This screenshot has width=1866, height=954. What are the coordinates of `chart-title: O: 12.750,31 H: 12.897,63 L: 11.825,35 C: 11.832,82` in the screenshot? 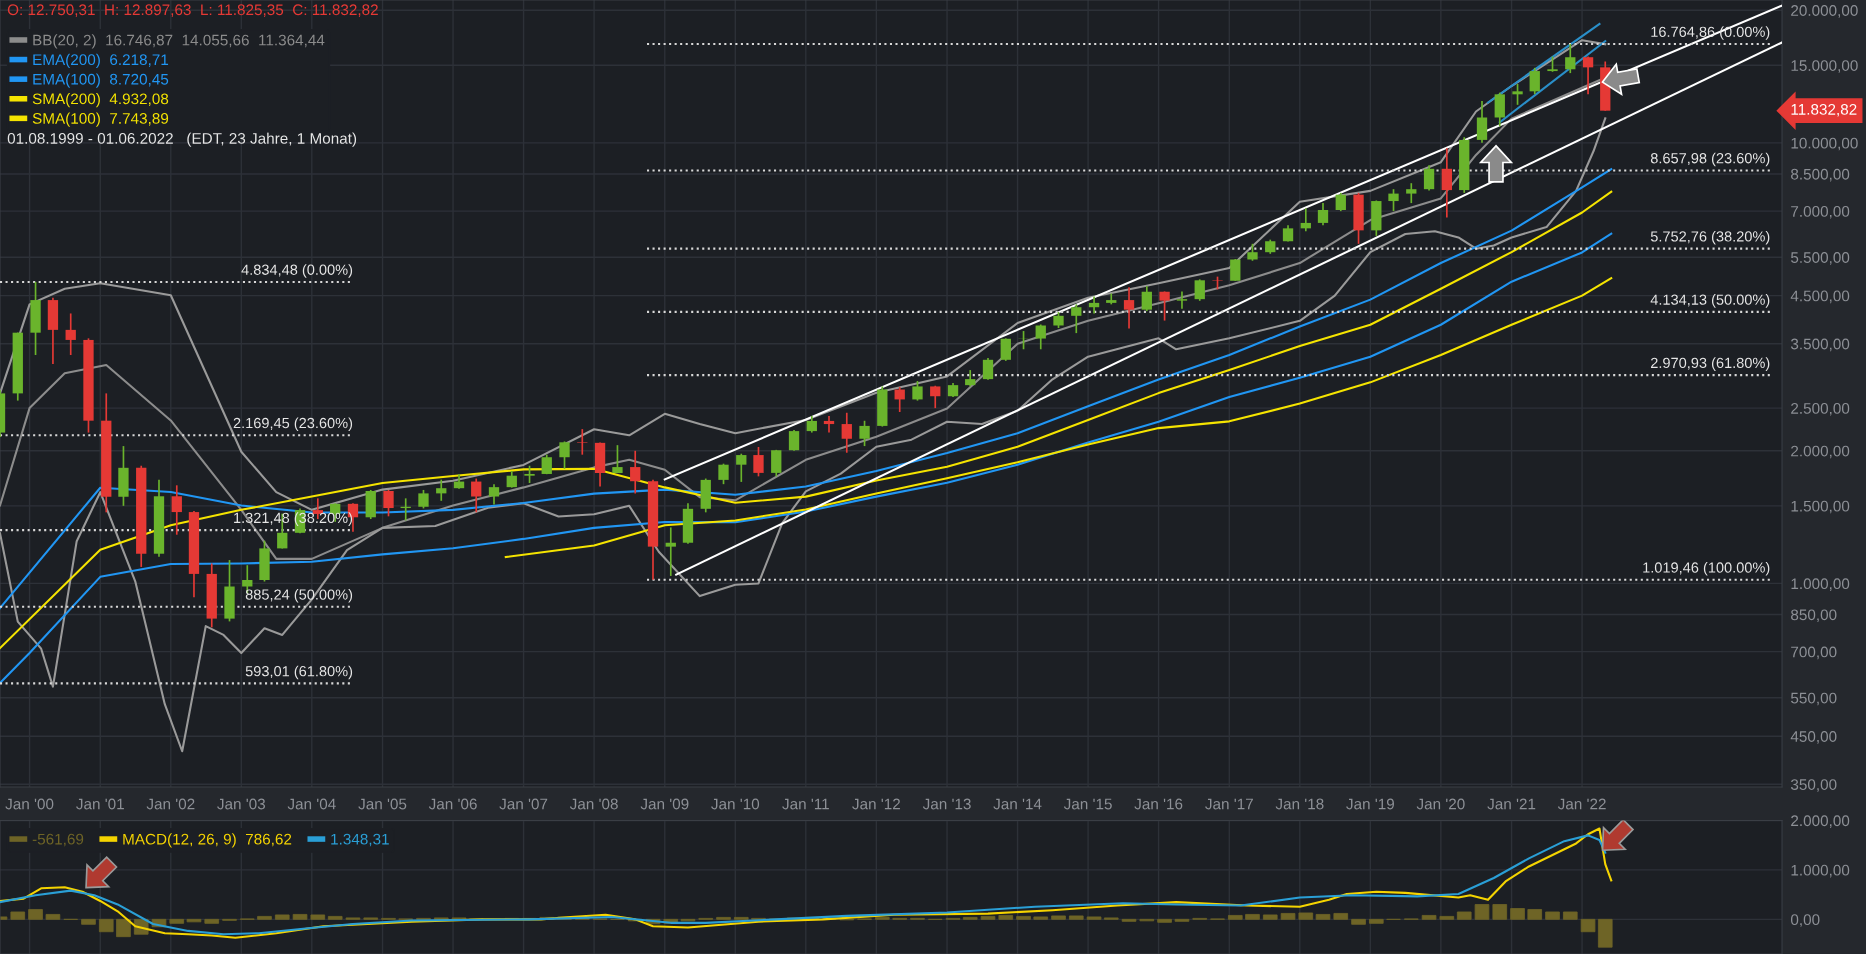 It's located at (192, 10).